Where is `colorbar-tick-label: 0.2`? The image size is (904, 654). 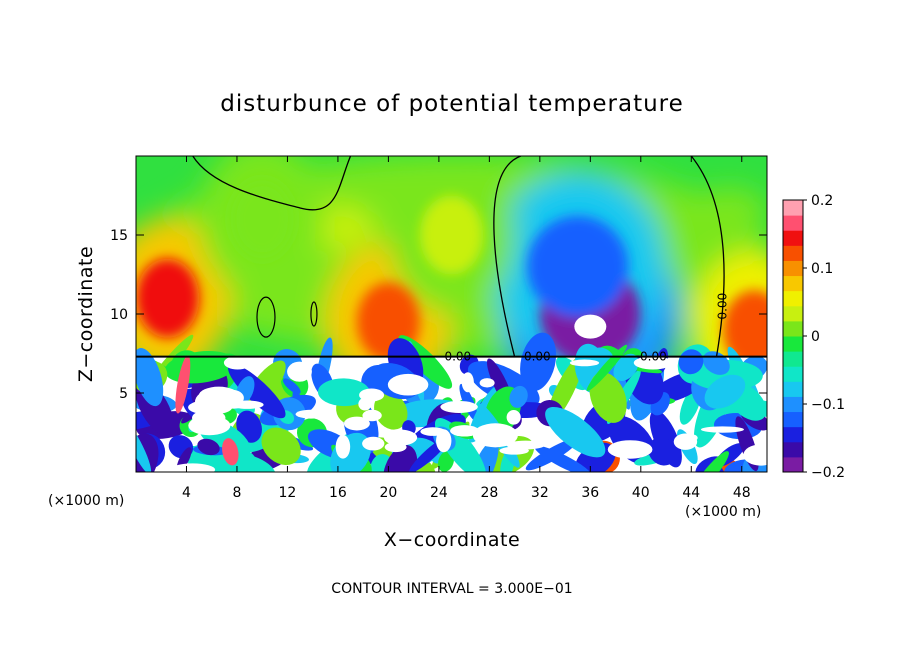
colorbar-tick-label: 0.2 is located at coordinates (822, 201).